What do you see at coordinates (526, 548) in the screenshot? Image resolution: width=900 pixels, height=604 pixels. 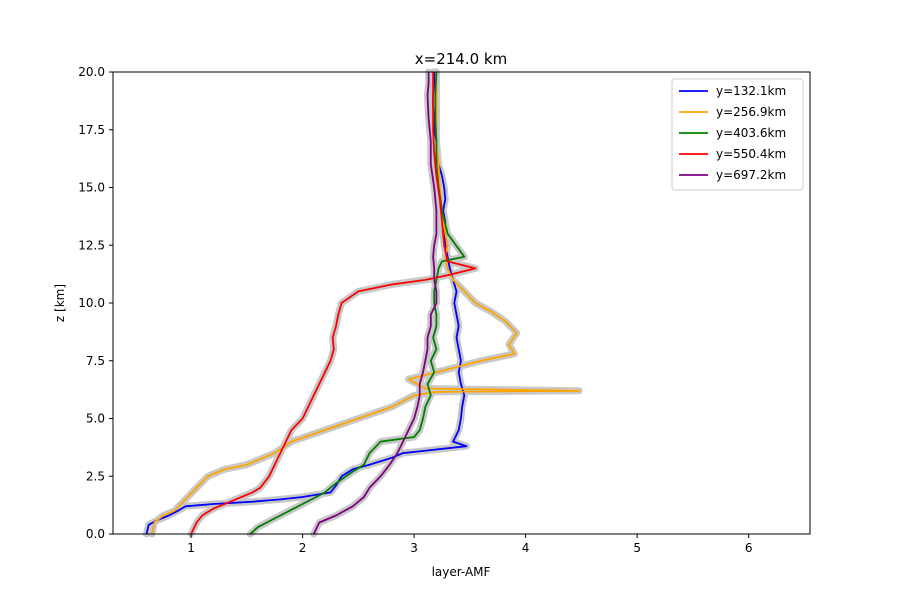 I see `x-tick-label: 4` at bounding box center [526, 548].